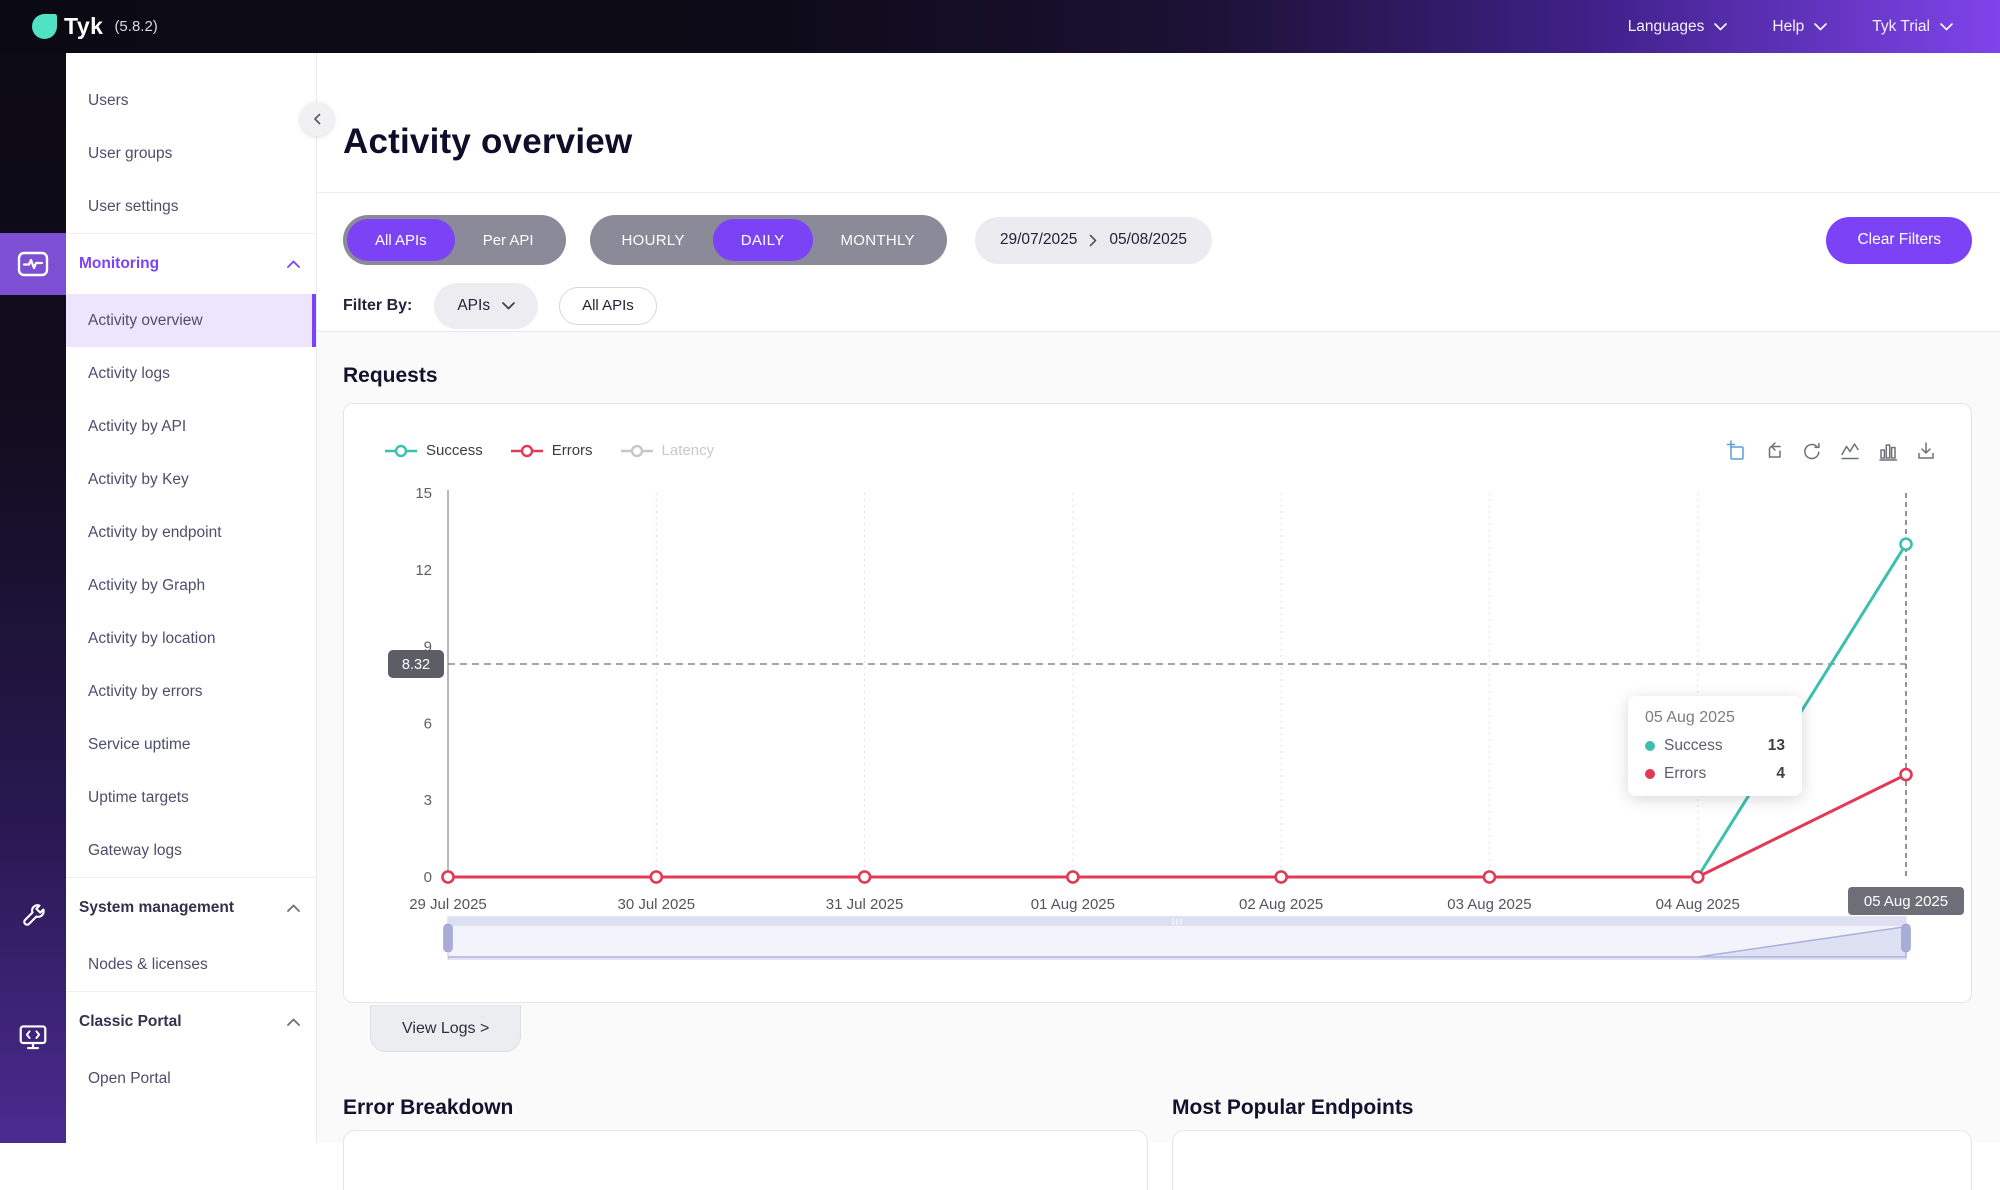  I want to click on svg-text: 01 Aug 2025, so click(1073, 904).